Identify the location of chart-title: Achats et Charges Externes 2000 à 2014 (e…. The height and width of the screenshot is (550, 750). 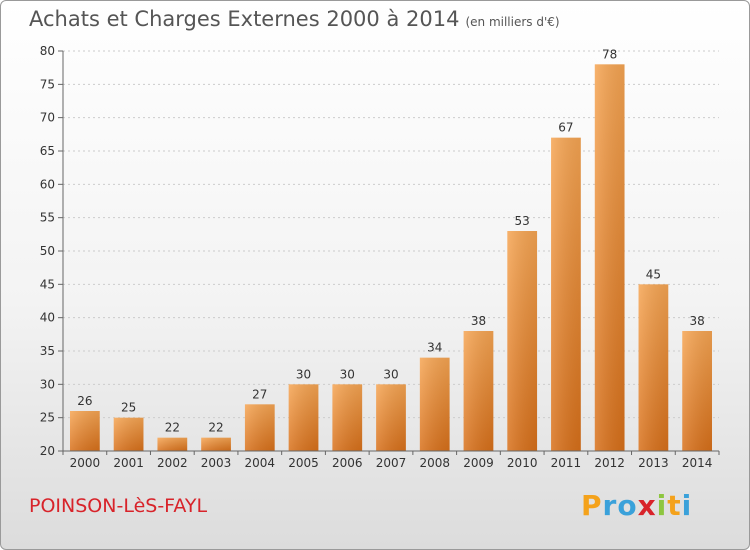
(294, 19).